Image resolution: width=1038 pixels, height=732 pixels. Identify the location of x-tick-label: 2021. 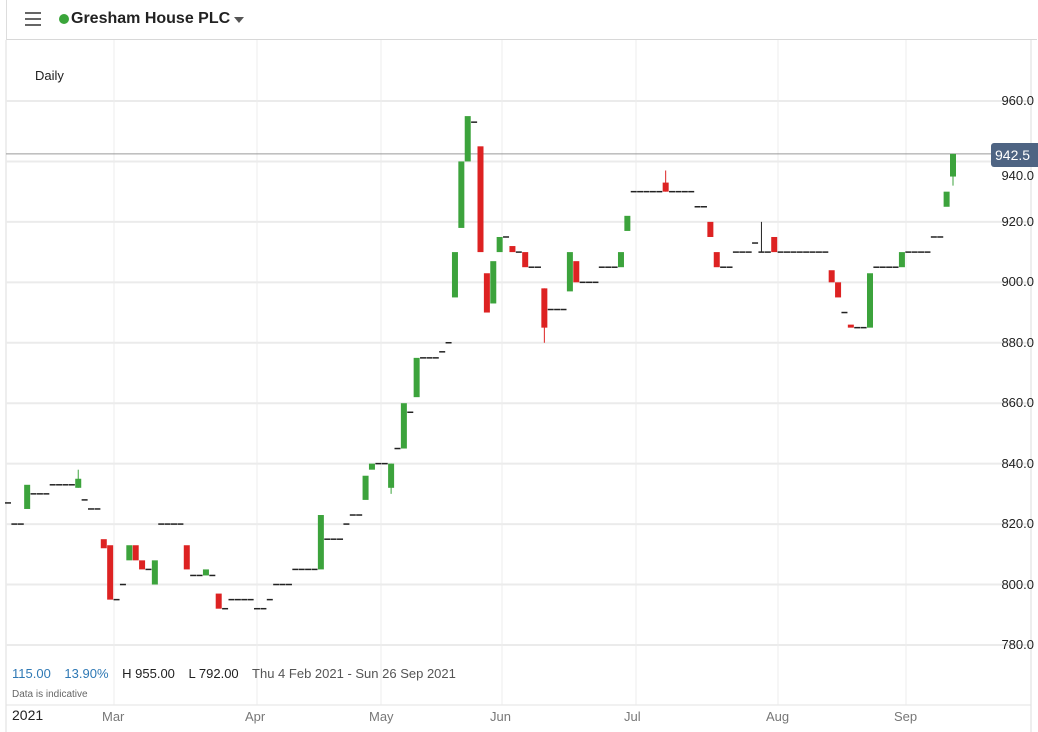
(28, 715).